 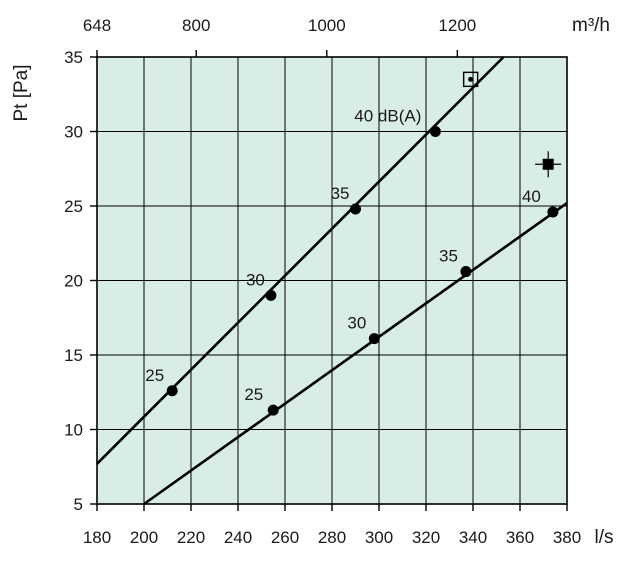 What do you see at coordinates (591, 25) in the screenshot?
I see `x-top-axis-label: m³/h` at bounding box center [591, 25].